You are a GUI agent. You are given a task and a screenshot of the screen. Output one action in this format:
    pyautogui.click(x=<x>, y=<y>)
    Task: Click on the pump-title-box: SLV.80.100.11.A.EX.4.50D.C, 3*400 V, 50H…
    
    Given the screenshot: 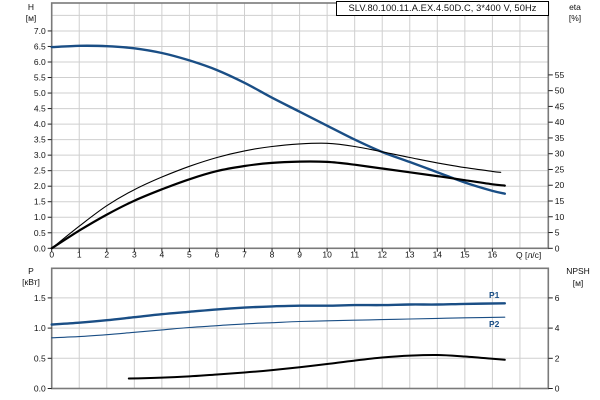 What is the action you would take?
    pyautogui.click(x=442, y=8)
    